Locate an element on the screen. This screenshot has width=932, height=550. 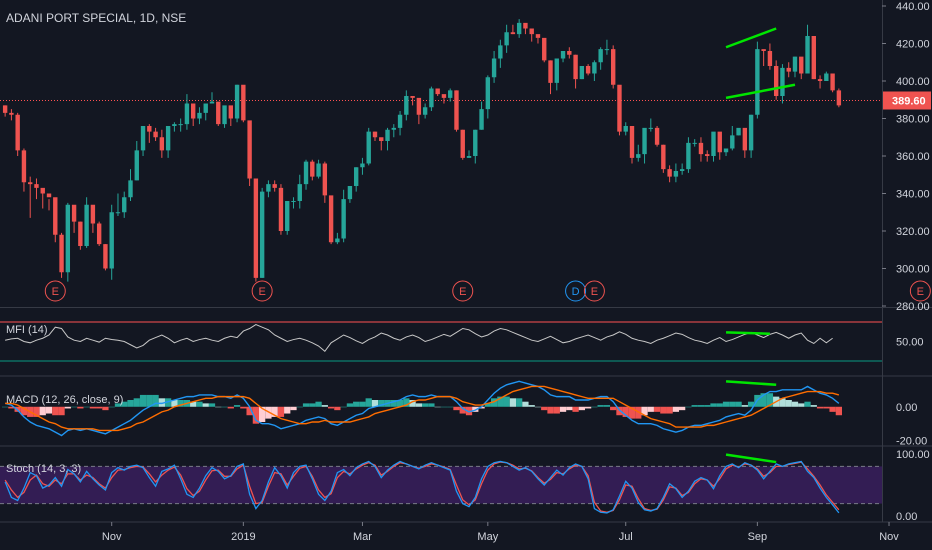
mfi-line is located at coordinates (419, 338).